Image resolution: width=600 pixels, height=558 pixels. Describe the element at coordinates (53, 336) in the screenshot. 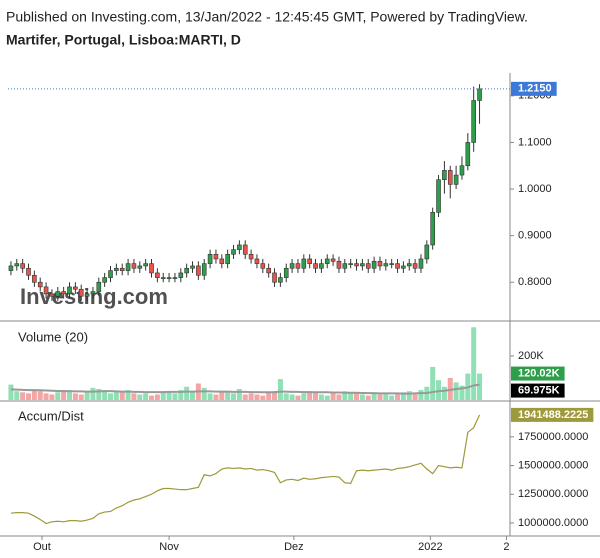

I see `pane-title: Volume (20)` at that location.